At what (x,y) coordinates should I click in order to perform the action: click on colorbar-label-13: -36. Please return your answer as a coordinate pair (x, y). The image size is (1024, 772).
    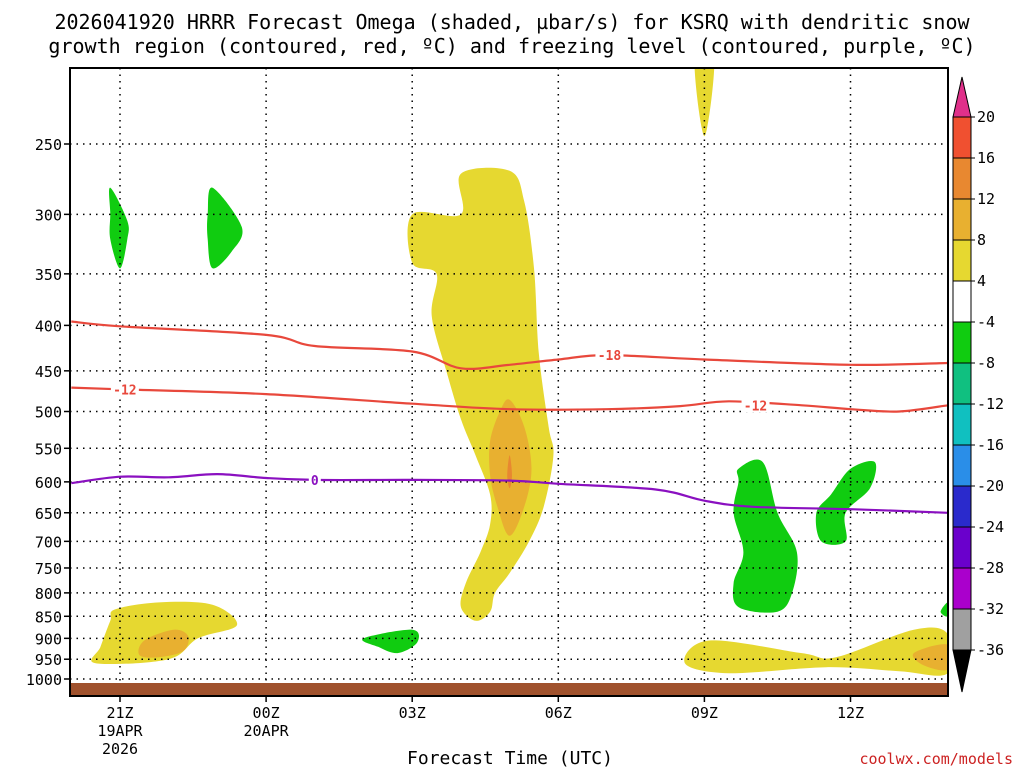
    Looking at the image, I should click on (990, 650).